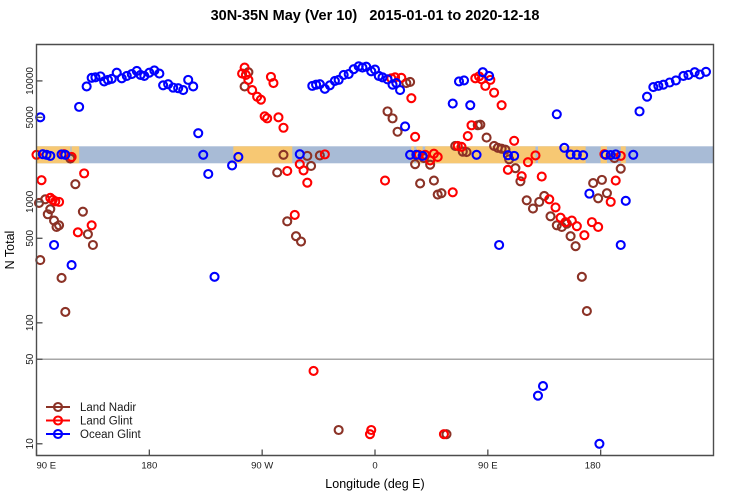  I want to click on legend-label: Ocean Glint, so click(111, 435).